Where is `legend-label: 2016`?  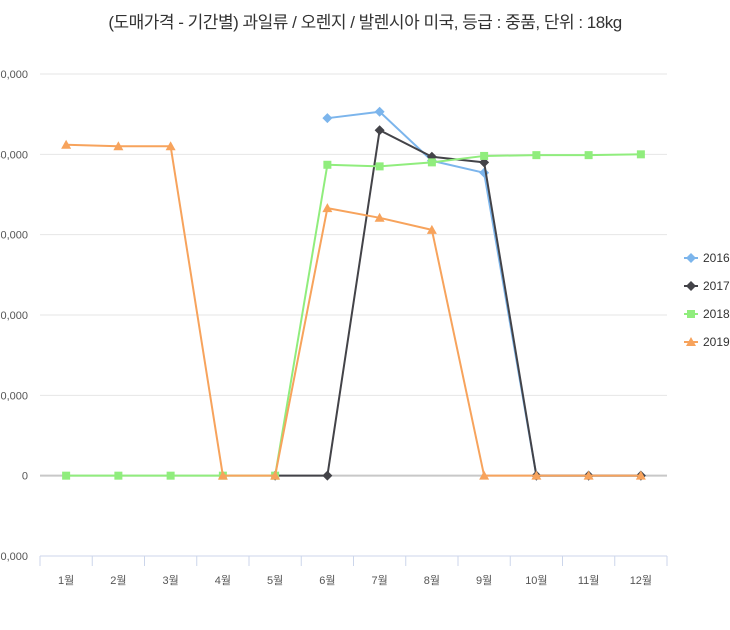 legend-label: 2016 is located at coordinates (716, 258).